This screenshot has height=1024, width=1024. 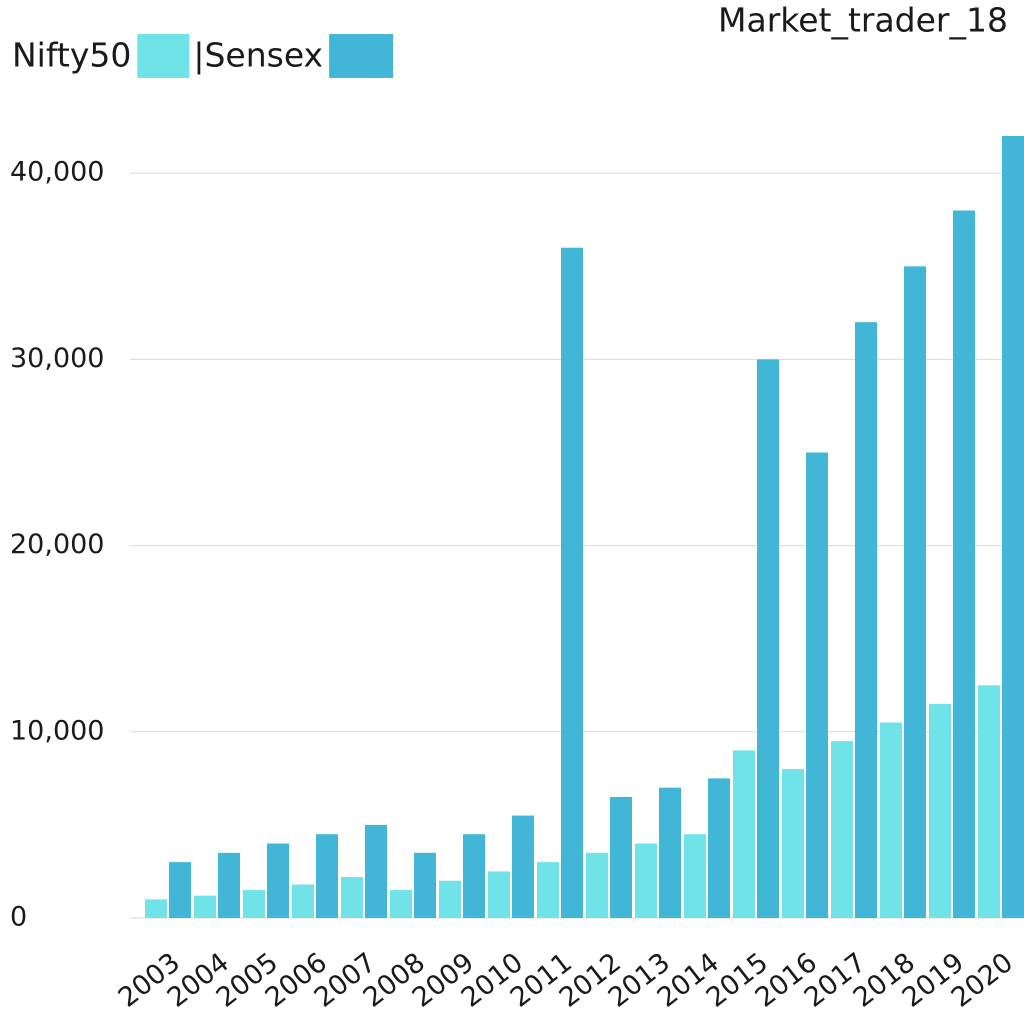 I want to click on chart-title: Market_trader_18, so click(x=863, y=20).